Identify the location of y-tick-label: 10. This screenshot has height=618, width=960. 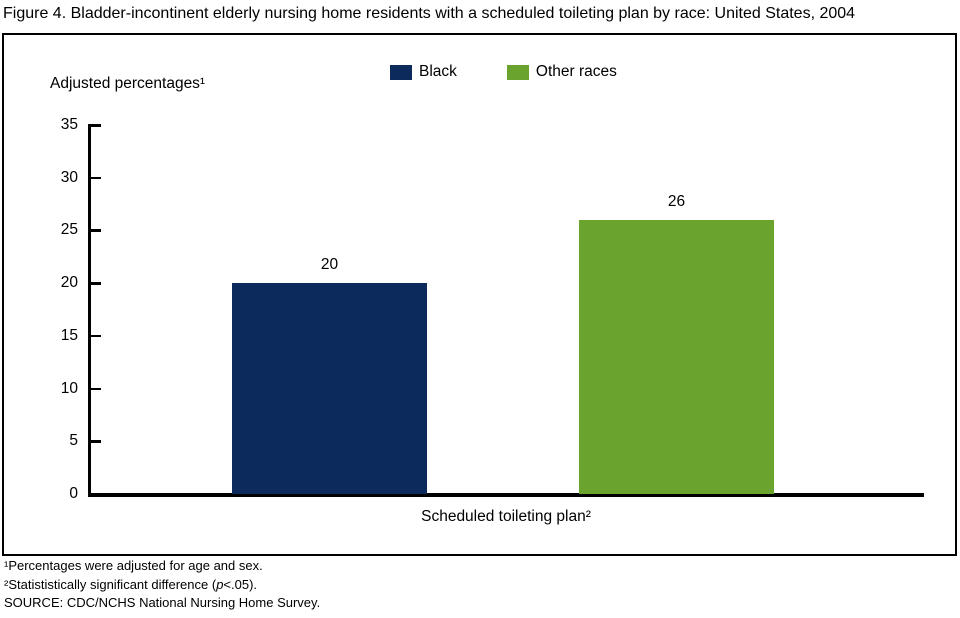
(69, 388).